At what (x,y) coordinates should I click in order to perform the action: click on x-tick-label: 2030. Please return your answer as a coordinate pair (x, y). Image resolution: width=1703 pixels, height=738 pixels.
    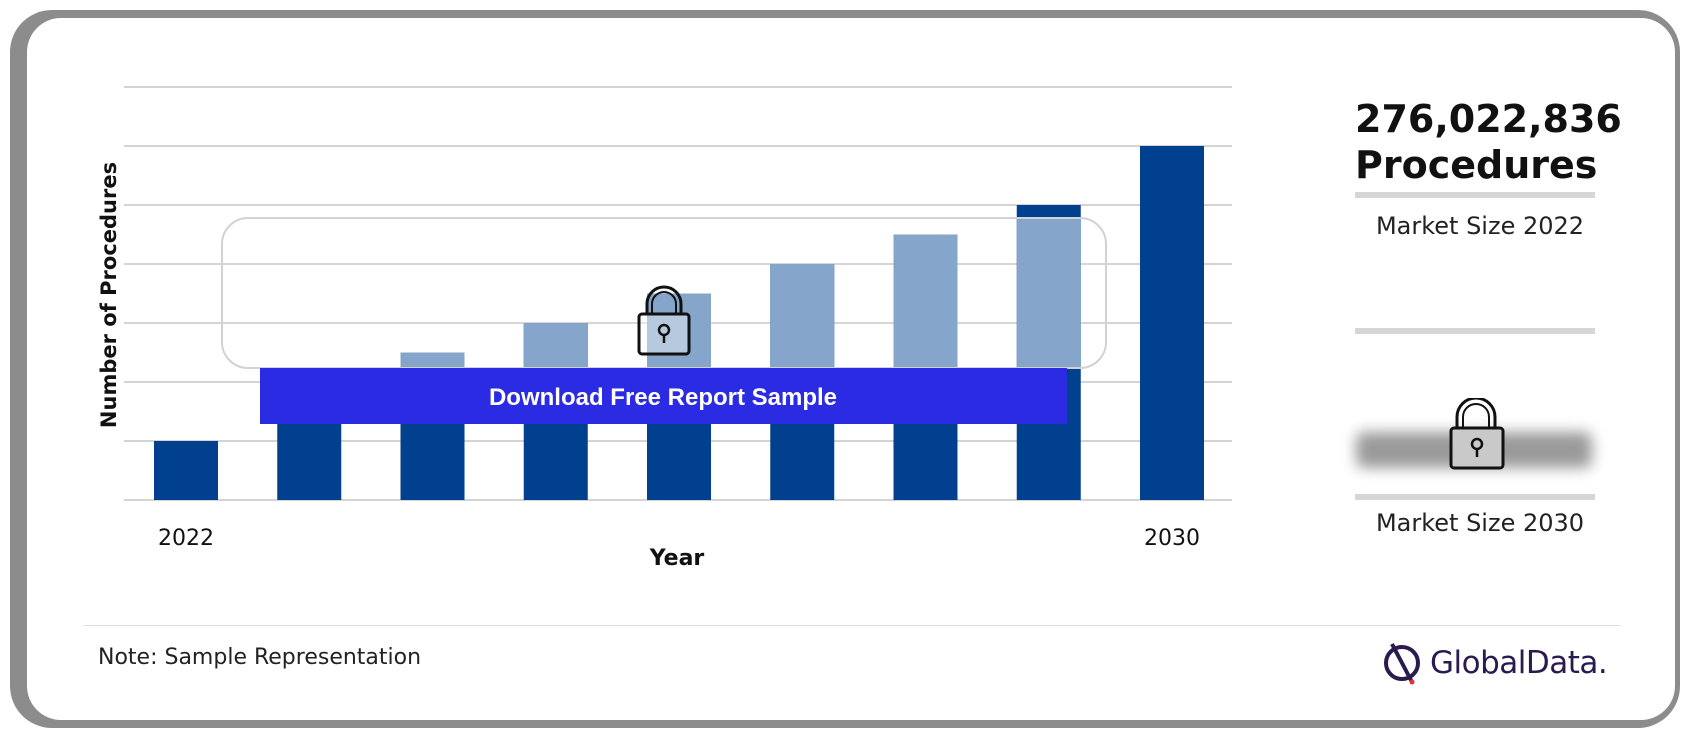
    Looking at the image, I should click on (1172, 538).